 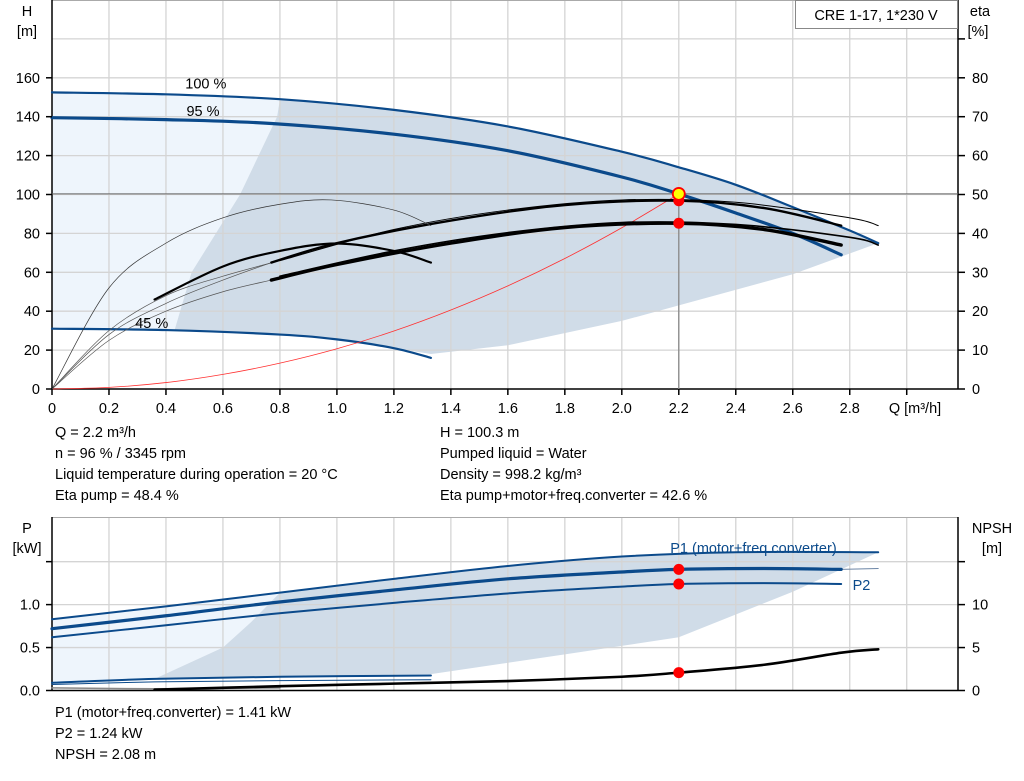 What do you see at coordinates (32, 273) in the screenshot?
I see `tick-label-left: 60` at bounding box center [32, 273].